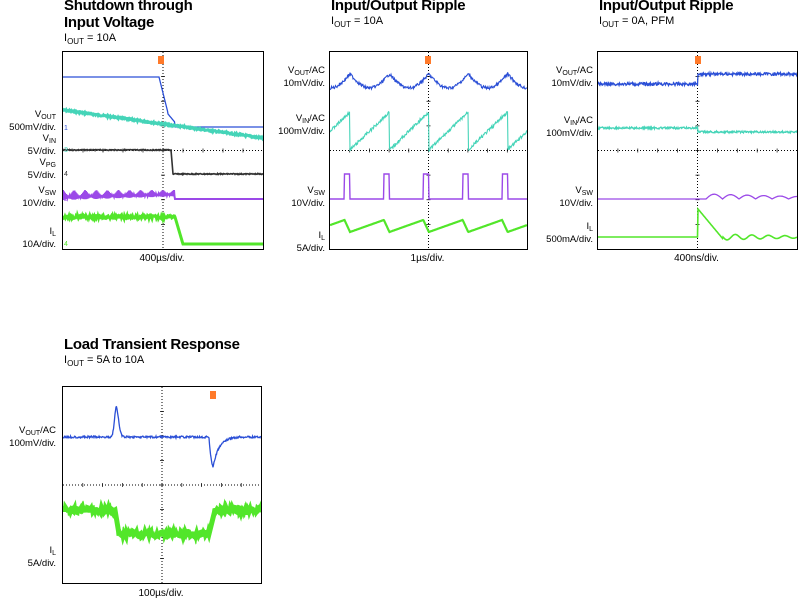 This screenshot has width=800, height=606. What do you see at coordinates (66, 128) in the screenshot?
I see `panel1-marker-0: 1` at bounding box center [66, 128].